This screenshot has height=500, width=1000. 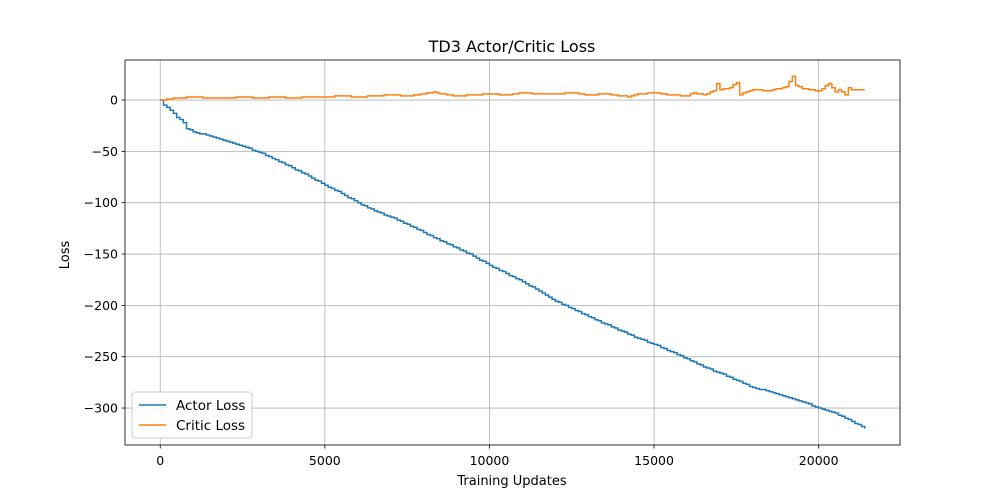 I want to click on y-tick-label-0: 0, so click(x=114, y=100).